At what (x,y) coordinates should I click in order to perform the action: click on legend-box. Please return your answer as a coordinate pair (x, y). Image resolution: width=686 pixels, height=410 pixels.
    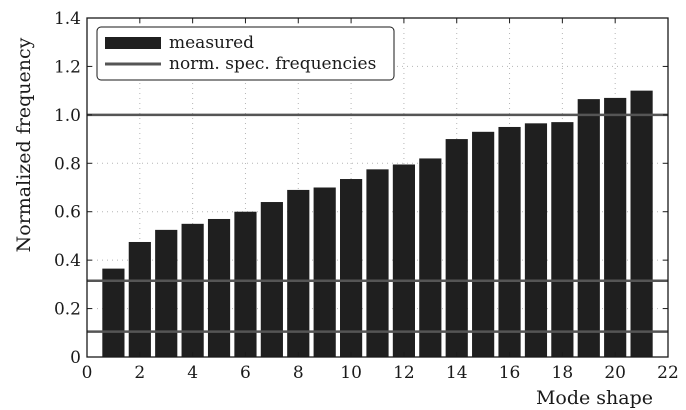
    Looking at the image, I should click on (245, 53).